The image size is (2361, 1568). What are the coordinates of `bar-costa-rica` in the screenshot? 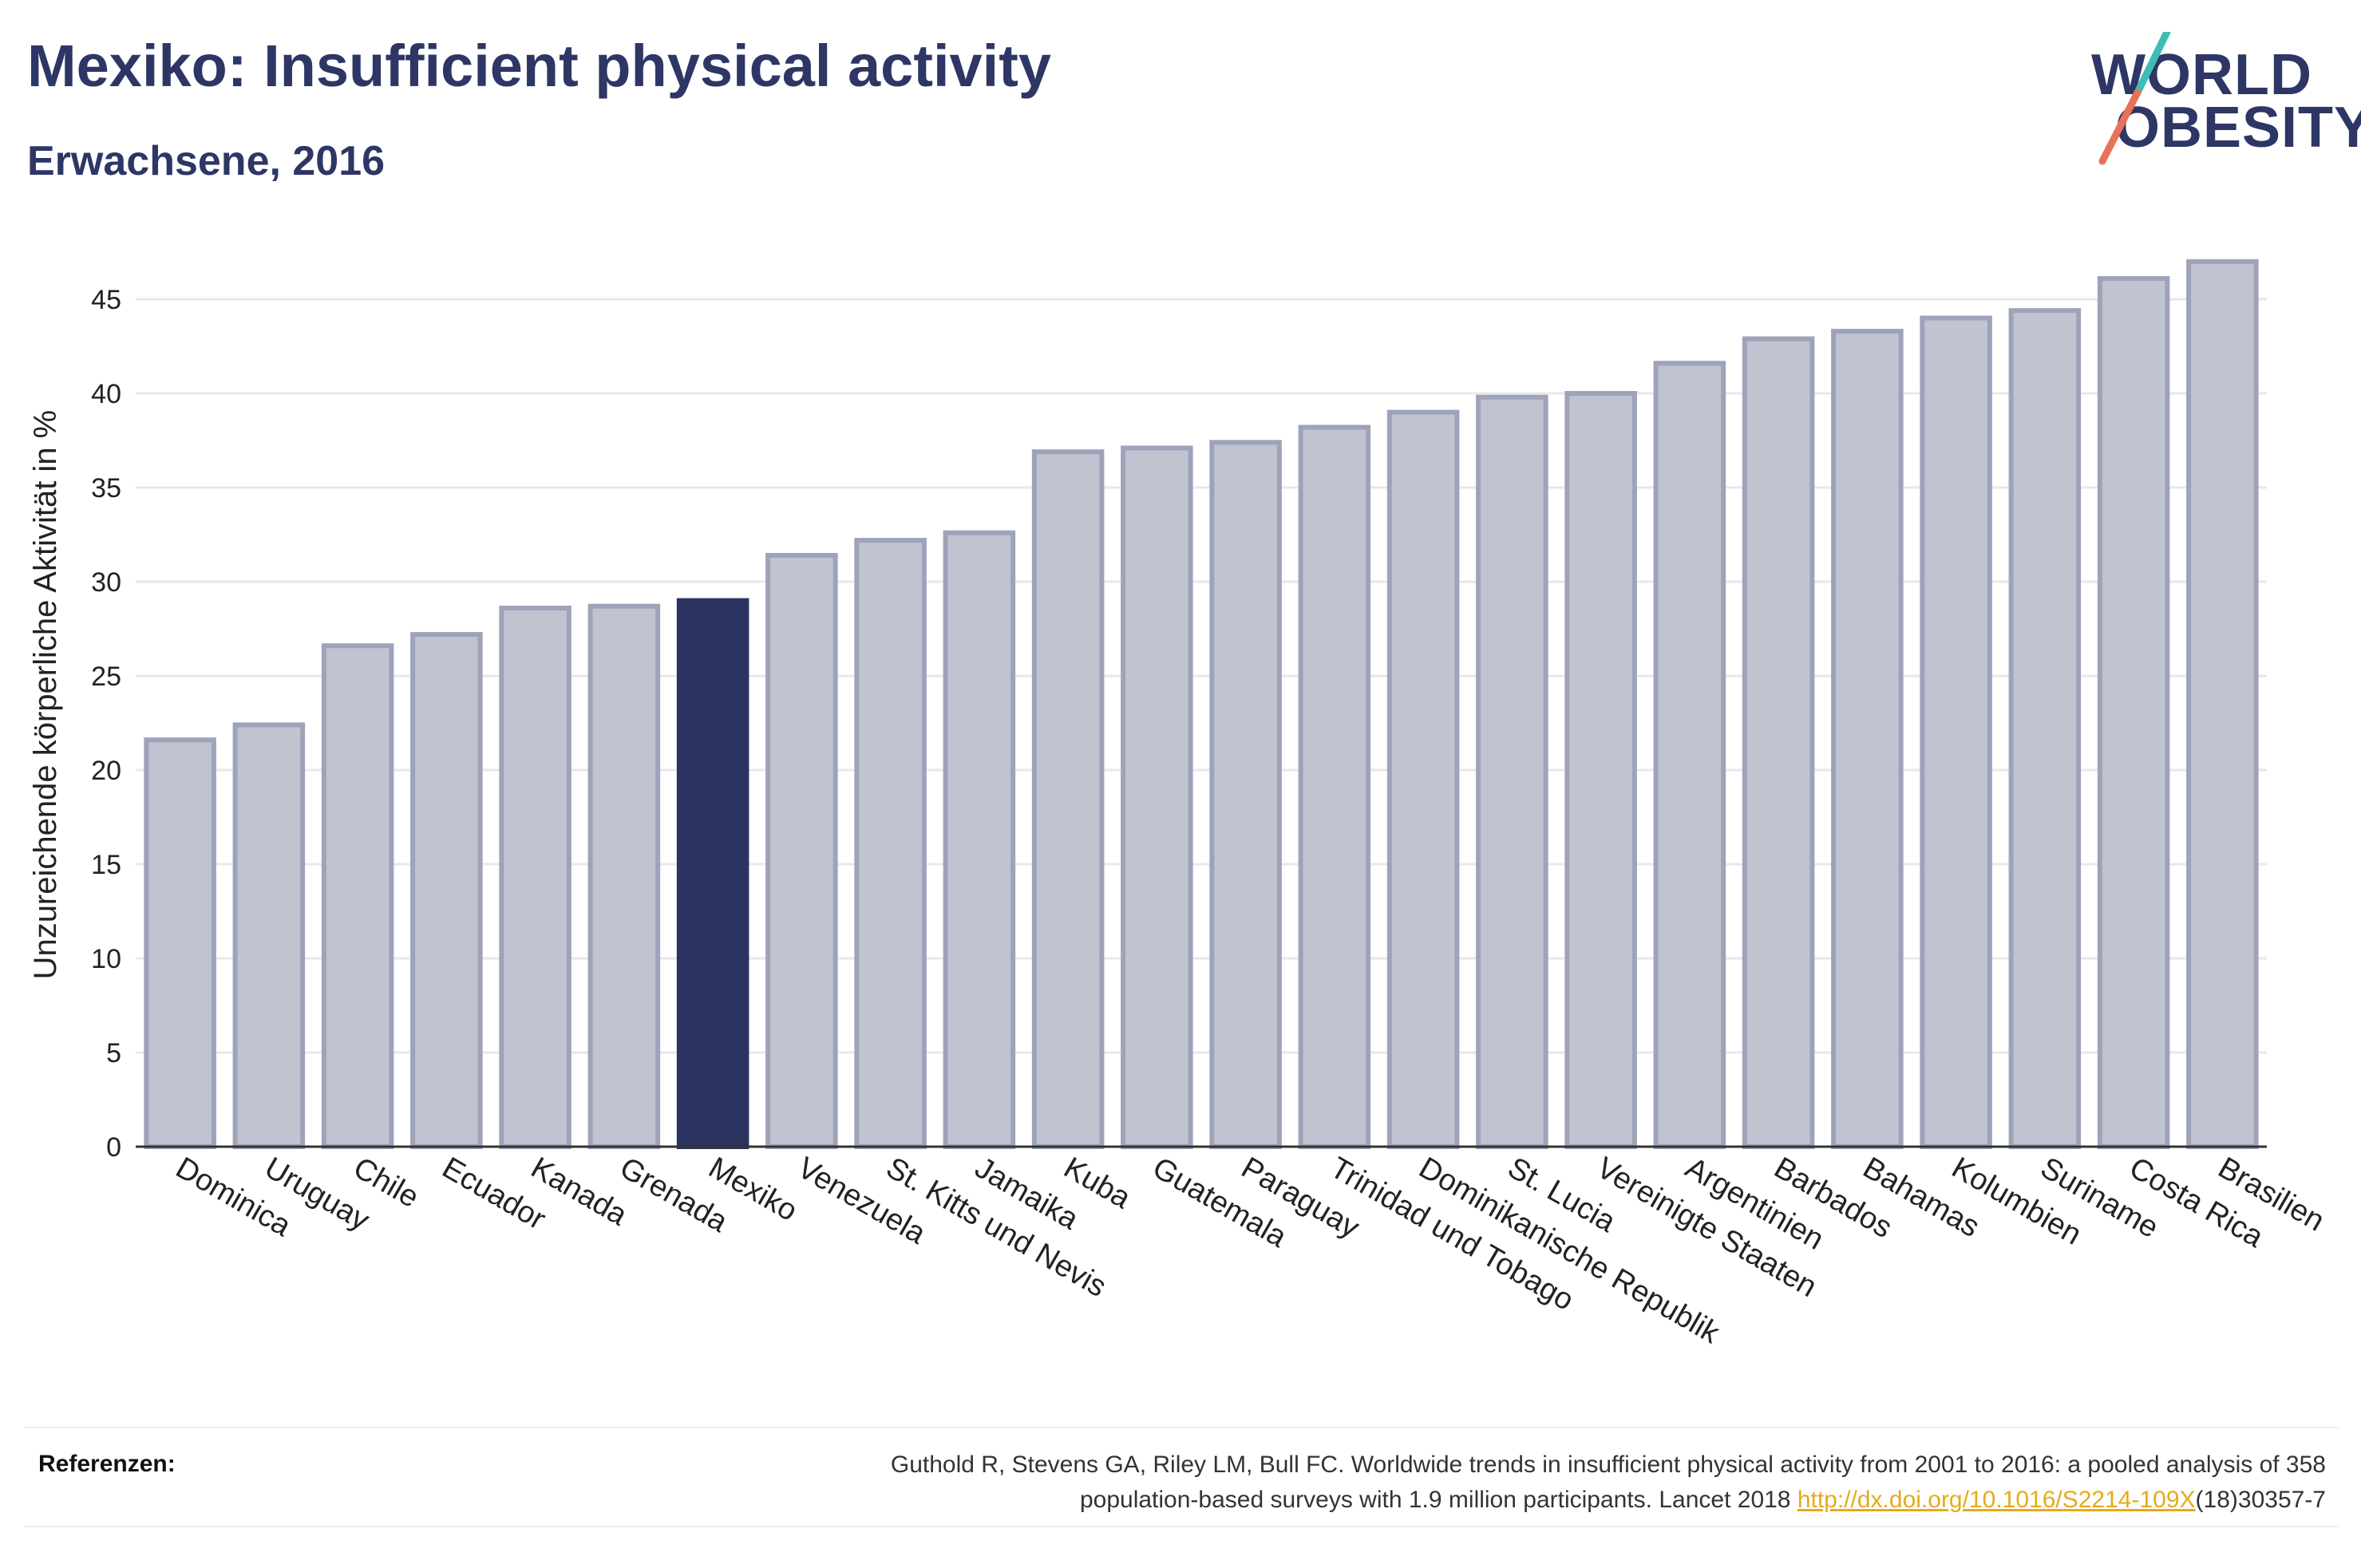 It's located at (2133, 712).